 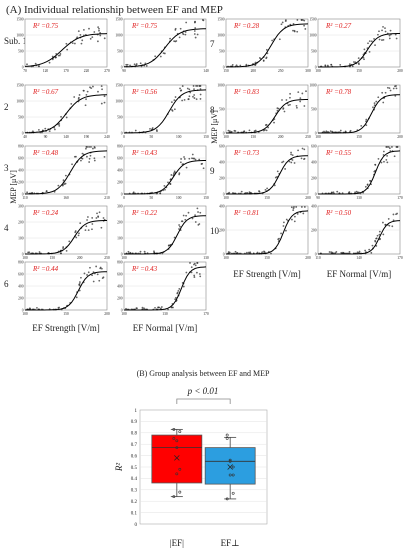 I want to click on r2-label: R² =0.67, so click(x=45, y=92).